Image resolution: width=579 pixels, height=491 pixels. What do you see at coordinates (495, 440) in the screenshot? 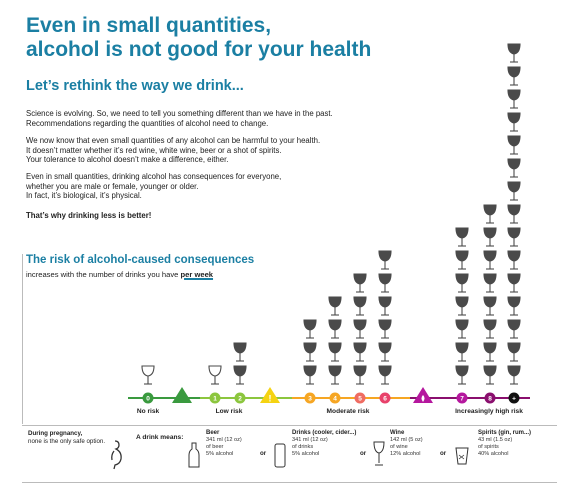
I see `drink-line: 43 ml (1.5 oz)` at bounding box center [495, 440].